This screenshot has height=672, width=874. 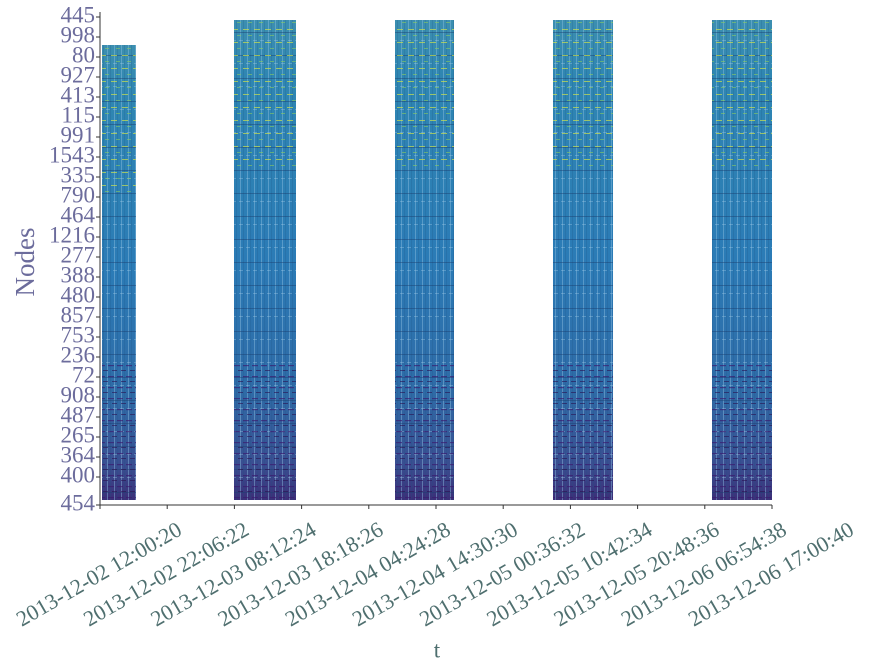 What do you see at coordinates (78, 474) in the screenshot?
I see `y-tick-label: 400` at bounding box center [78, 474].